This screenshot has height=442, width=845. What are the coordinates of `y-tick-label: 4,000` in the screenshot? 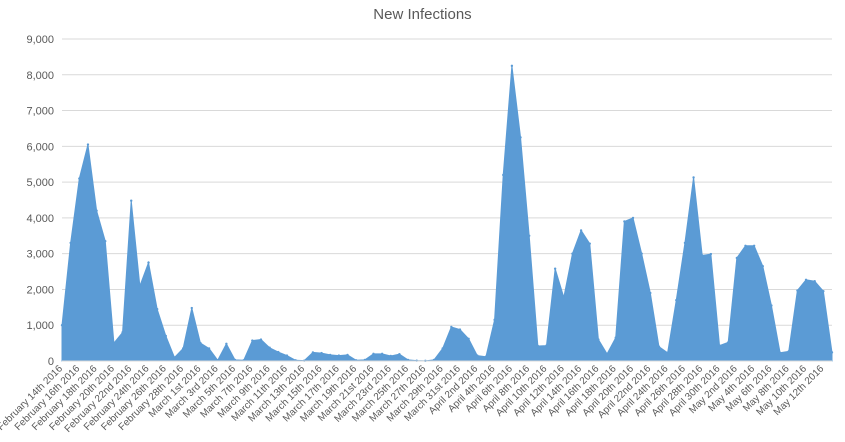 It's located at (40, 219).